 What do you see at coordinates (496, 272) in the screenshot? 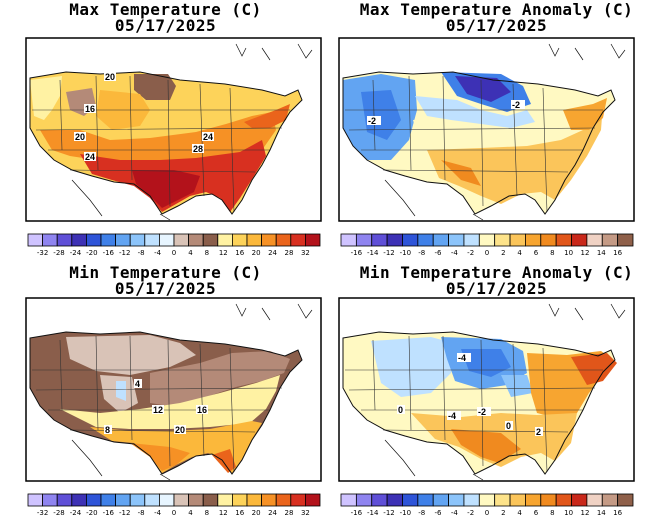
I see `panel-title: Min Temperature Anomaly (C)` at bounding box center [496, 272].